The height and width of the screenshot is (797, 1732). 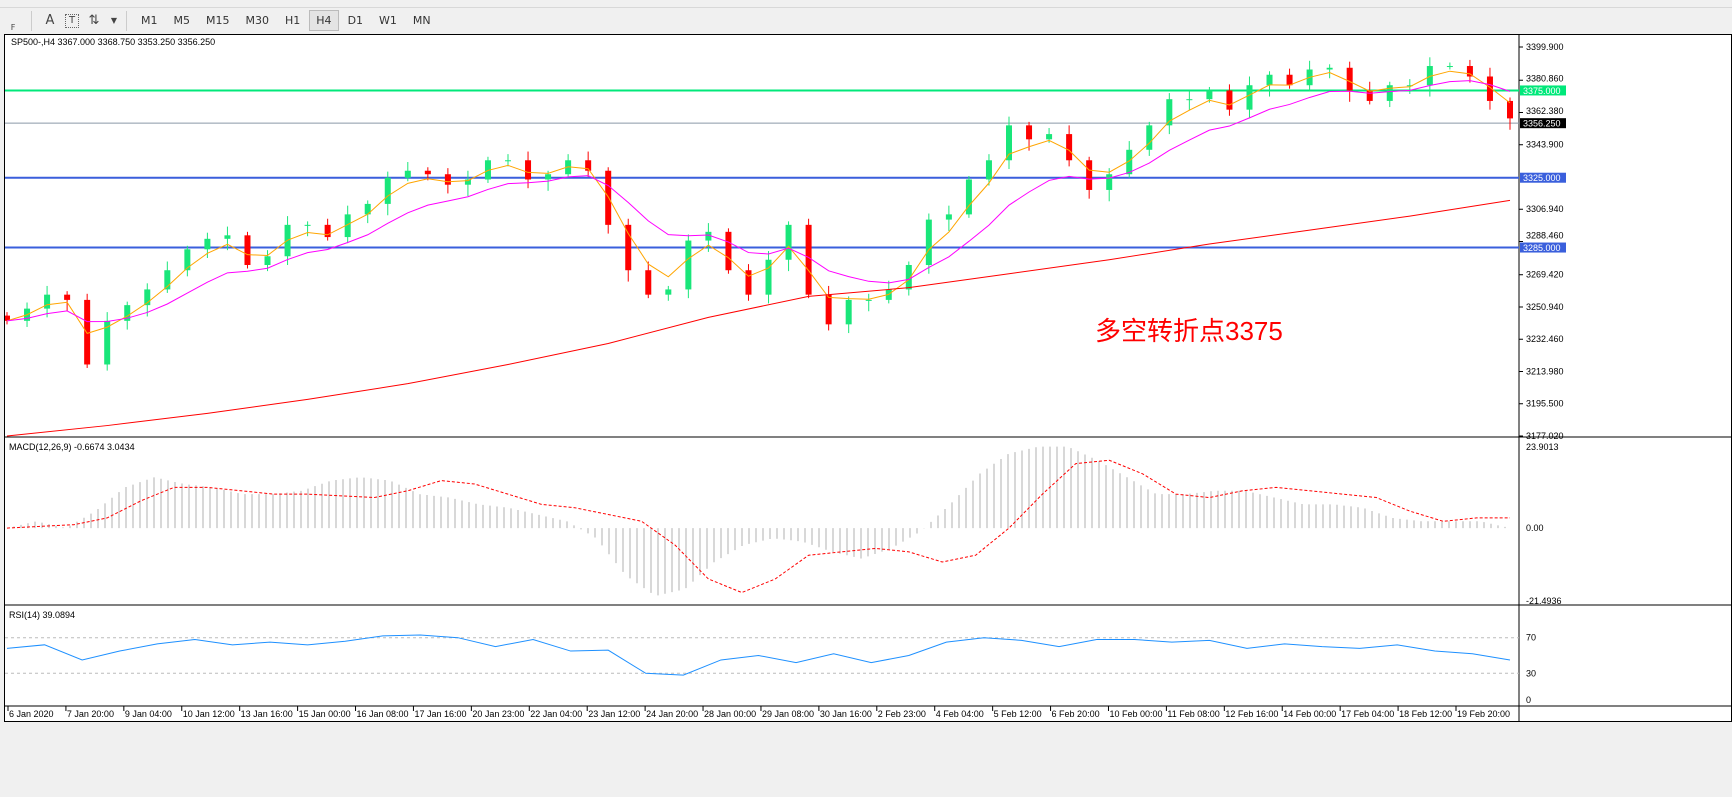 What do you see at coordinates (94, 20) in the screenshot?
I see `arrows-icon: ⇅` at bounding box center [94, 20].